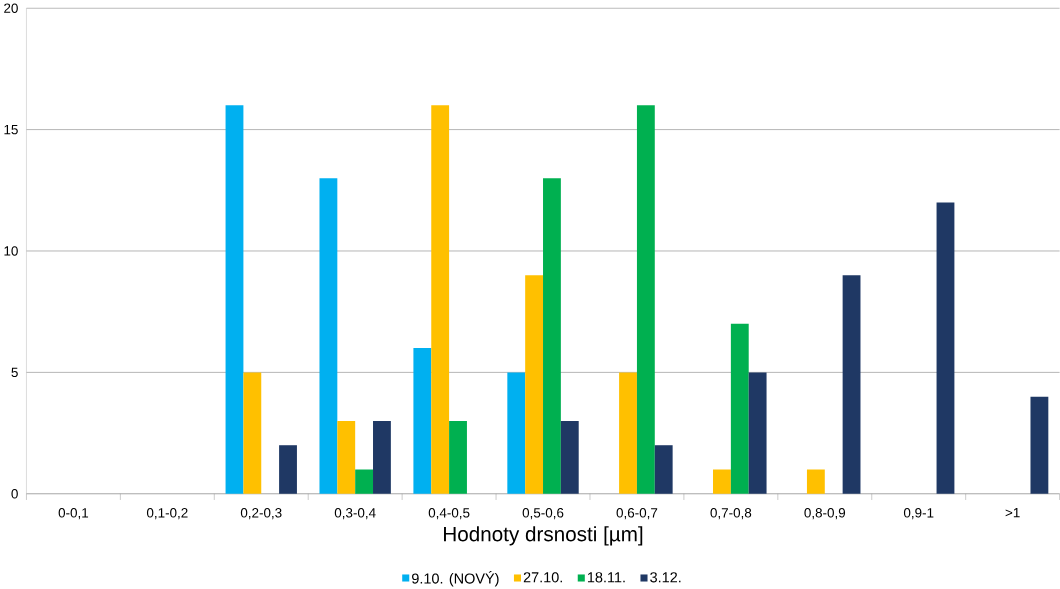 Image resolution: width=1060 pixels, height=589 pixels. What do you see at coordinates (606, 577) in the screenshot?
I see `legend-label: 18.11.` at bounding box center [606, 577].